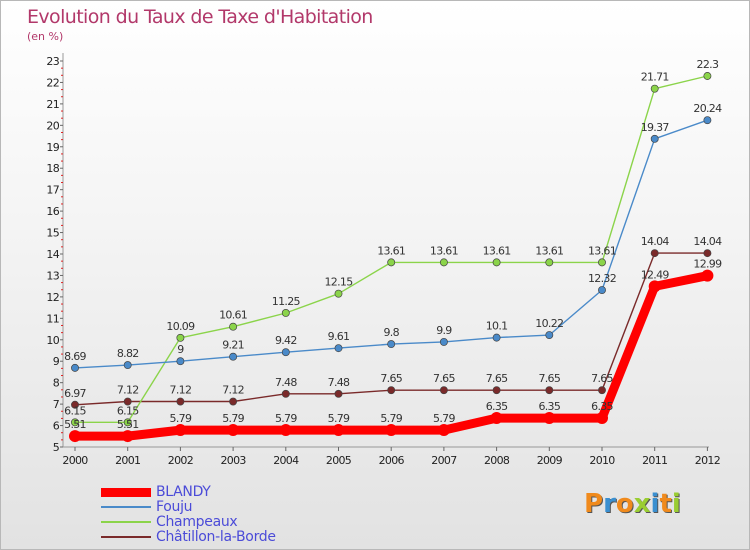 This screenshot has width=750, height=550. I want to click on legend-label: Fouju, so click(174, 507).